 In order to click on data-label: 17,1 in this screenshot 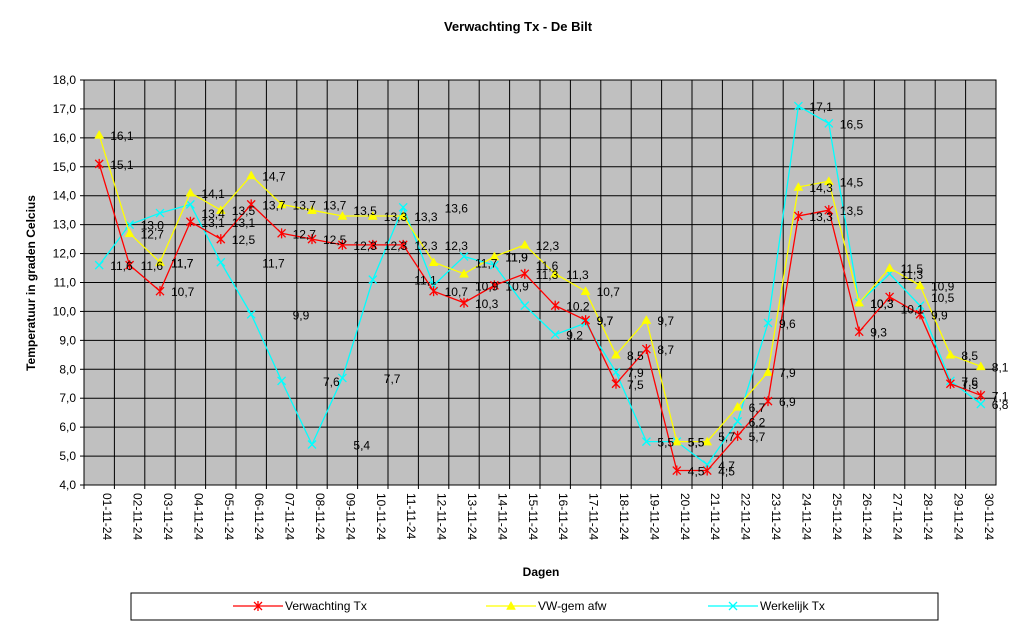, I will do `click(821, 107)`.